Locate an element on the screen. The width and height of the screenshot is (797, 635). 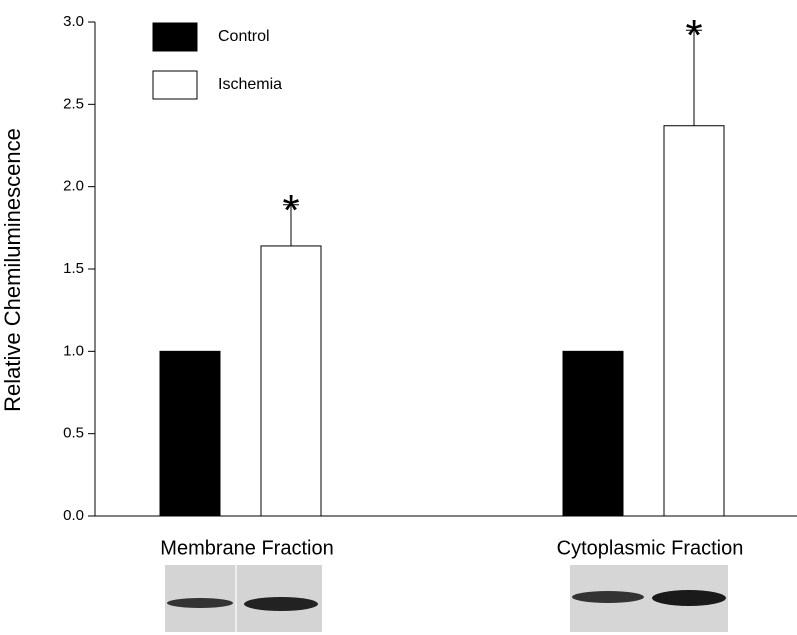
y-tick-label: 3.0 is located at coordinates (73, 21).